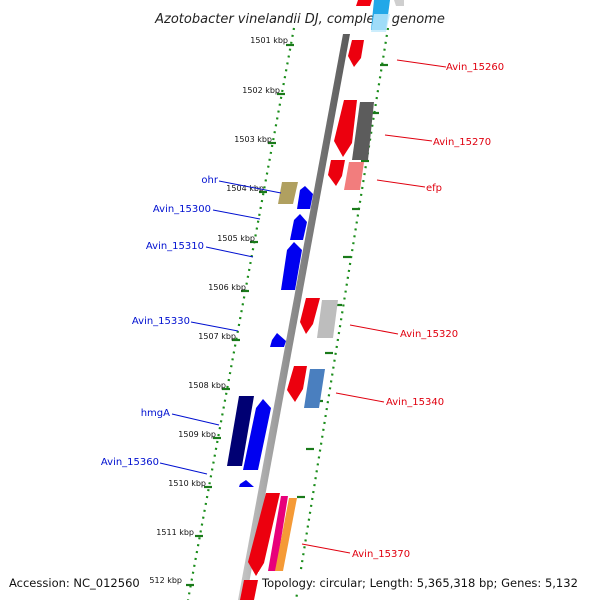 This screenshot has width=600, height=600. I want to click on gene-block-orange, so click(286, 534).